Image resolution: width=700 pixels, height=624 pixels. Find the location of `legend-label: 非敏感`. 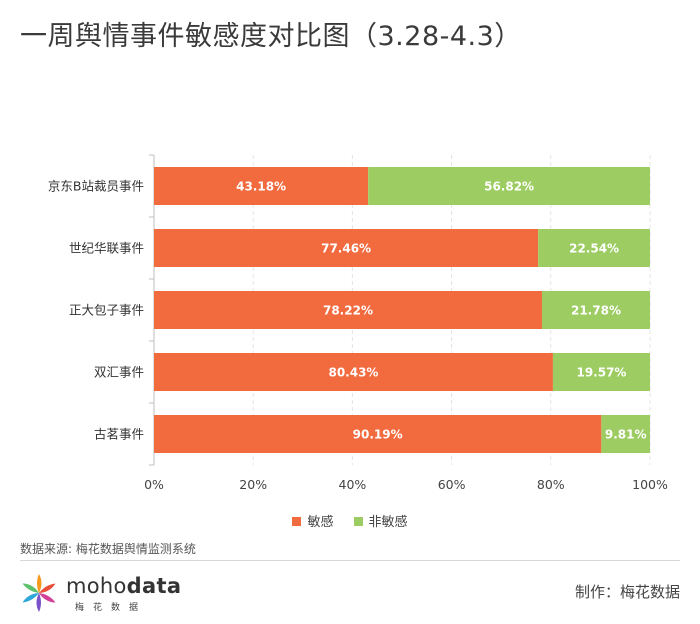

legend-label: 非敏感 is located at coordinates (388, 522).